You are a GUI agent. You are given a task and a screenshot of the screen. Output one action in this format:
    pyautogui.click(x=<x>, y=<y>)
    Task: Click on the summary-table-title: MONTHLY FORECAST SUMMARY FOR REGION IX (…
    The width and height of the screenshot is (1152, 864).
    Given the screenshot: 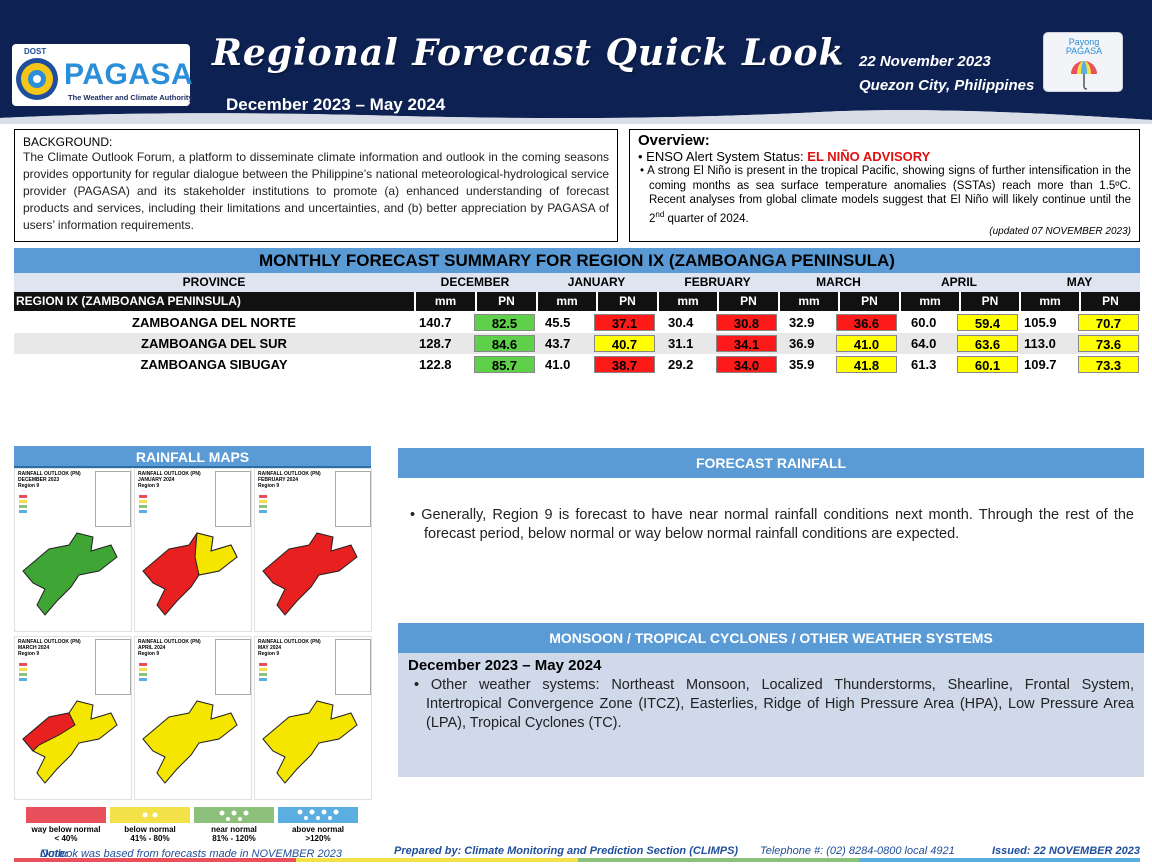 What is the action you would take?
    pyautogui.click(x=577, y=260)
    